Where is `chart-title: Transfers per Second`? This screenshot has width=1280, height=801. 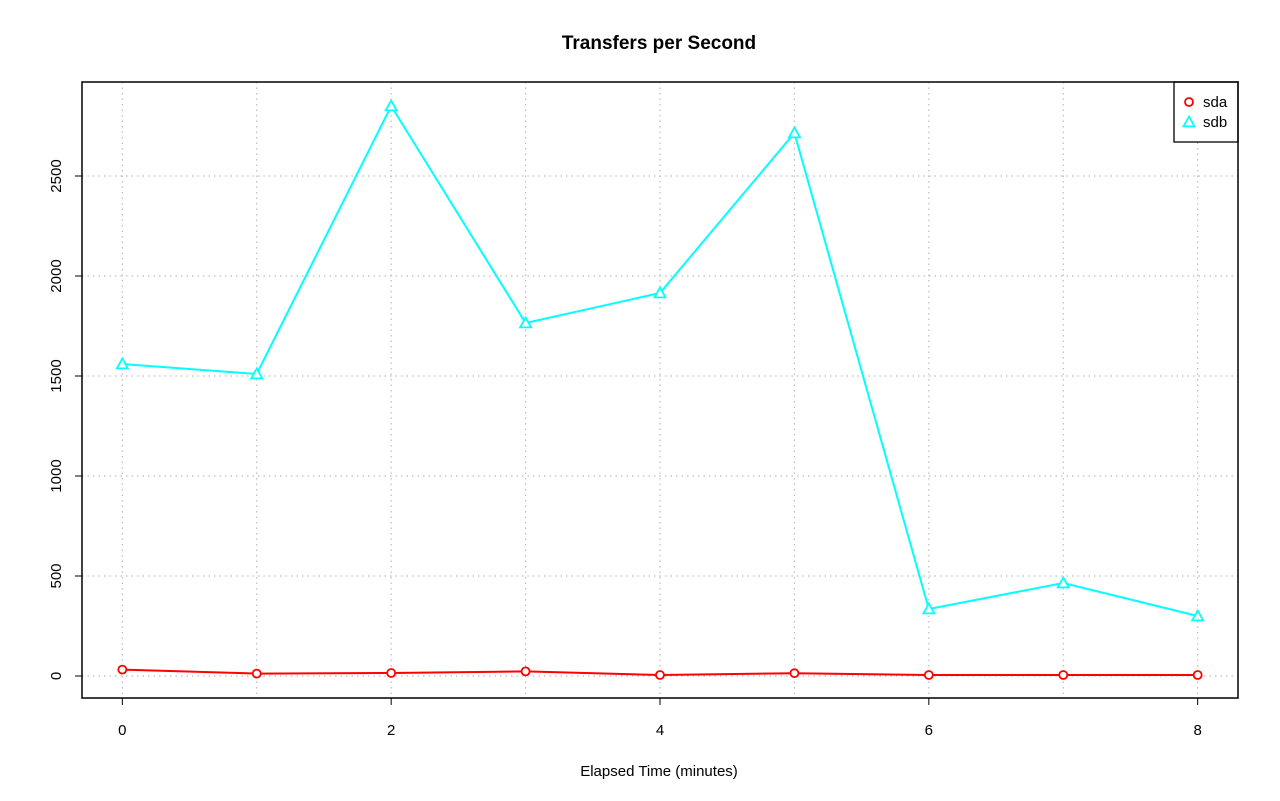
chart-title: Transfers per Second is located at coordinates (659, 43).